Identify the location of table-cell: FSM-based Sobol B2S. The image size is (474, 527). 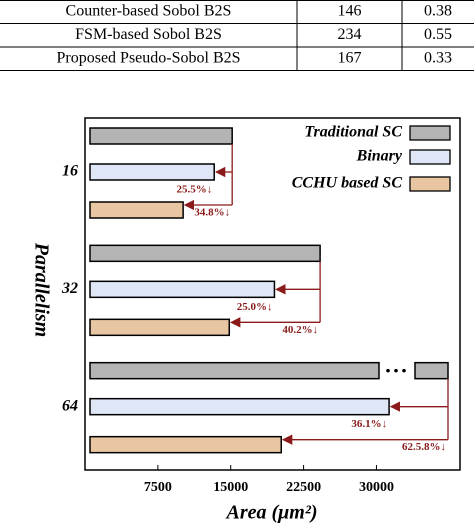
(148, 34).